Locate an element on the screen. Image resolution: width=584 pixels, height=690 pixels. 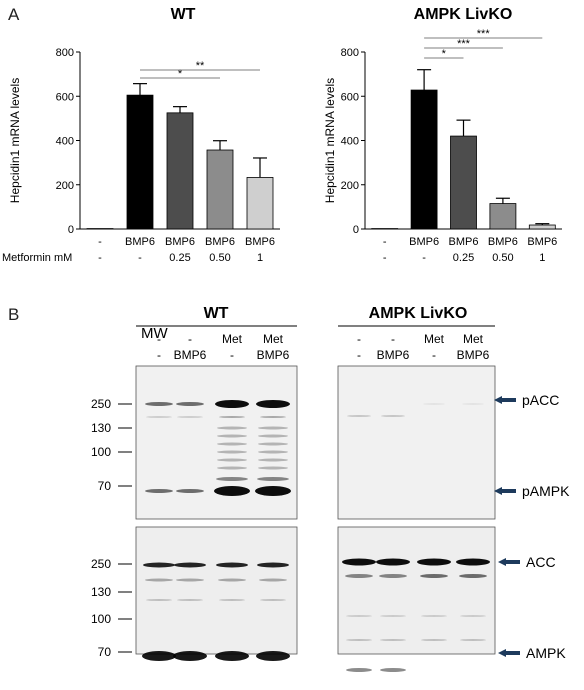
wt-blot-title: WT is located at coordinates (216, 313).